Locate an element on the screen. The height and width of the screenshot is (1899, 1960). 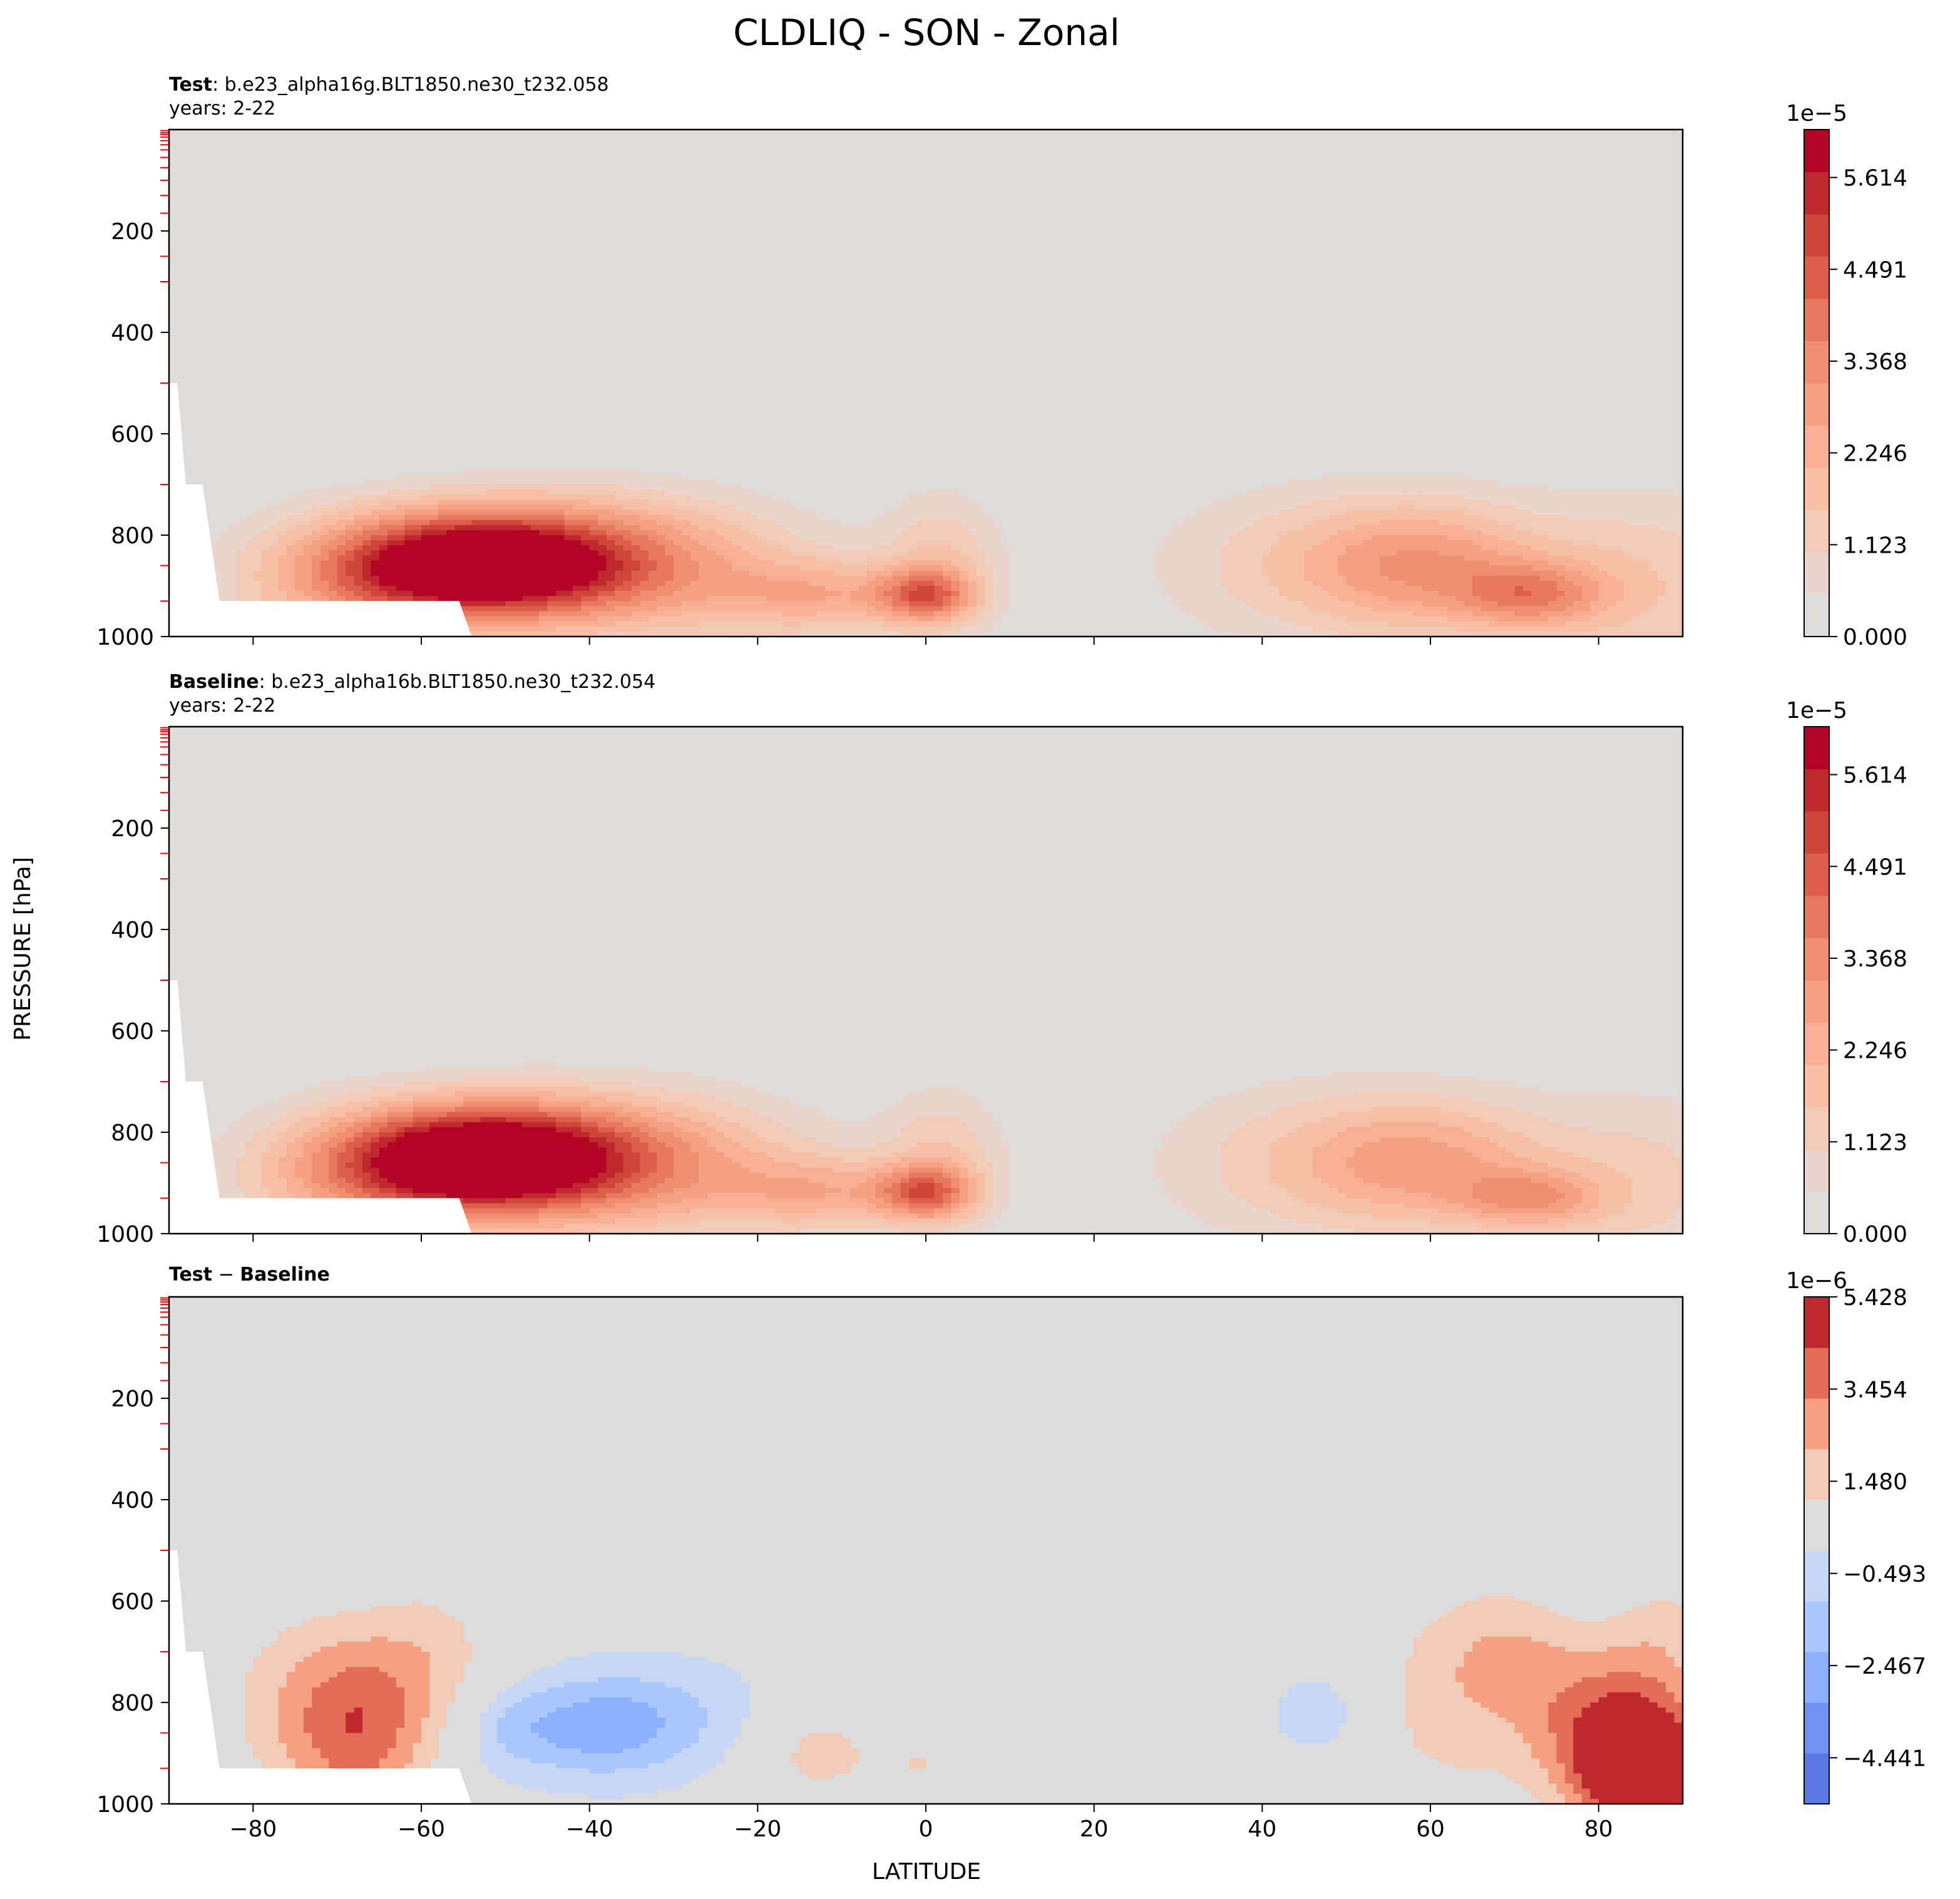
colorbar-multiplier: 1e−6 is located at coordinates (1816, 1281).